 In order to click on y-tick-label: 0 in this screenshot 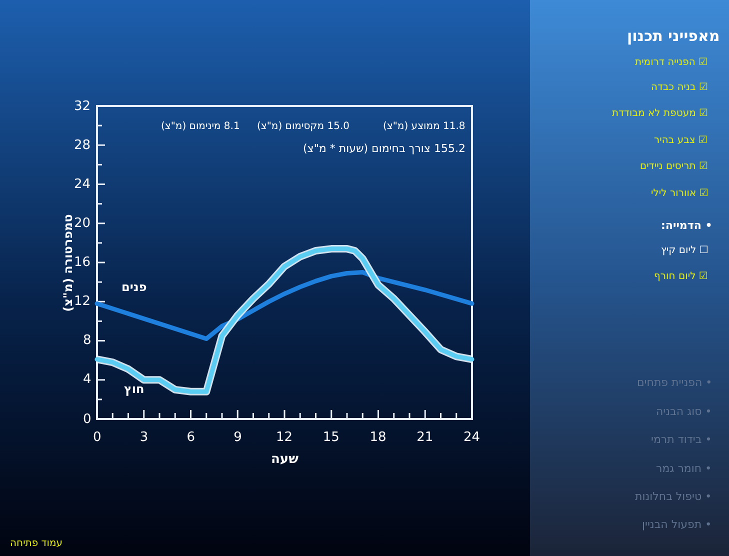, I will do `click(87, 419)`.